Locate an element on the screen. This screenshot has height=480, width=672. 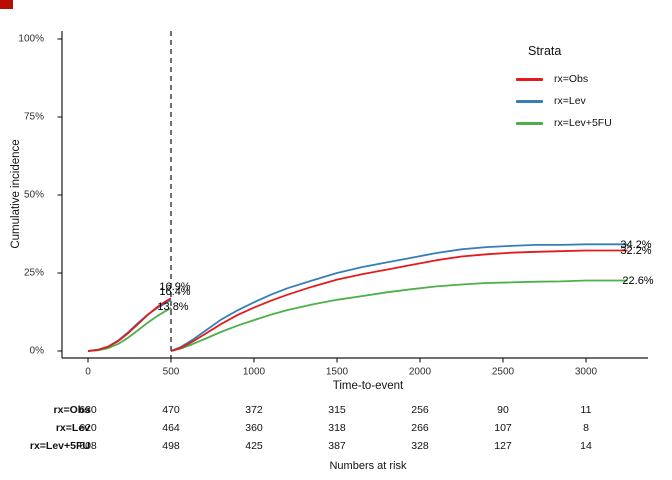
legend-item-label: rx=Lev+5FU is located at coordinates (583, 123).